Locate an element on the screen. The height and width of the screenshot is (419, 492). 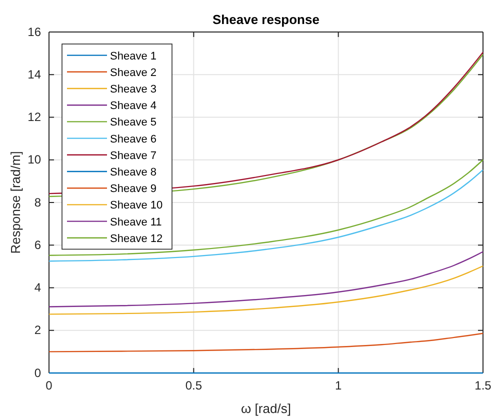
y-tick-label: 4 is located at coordinates (38, 287).